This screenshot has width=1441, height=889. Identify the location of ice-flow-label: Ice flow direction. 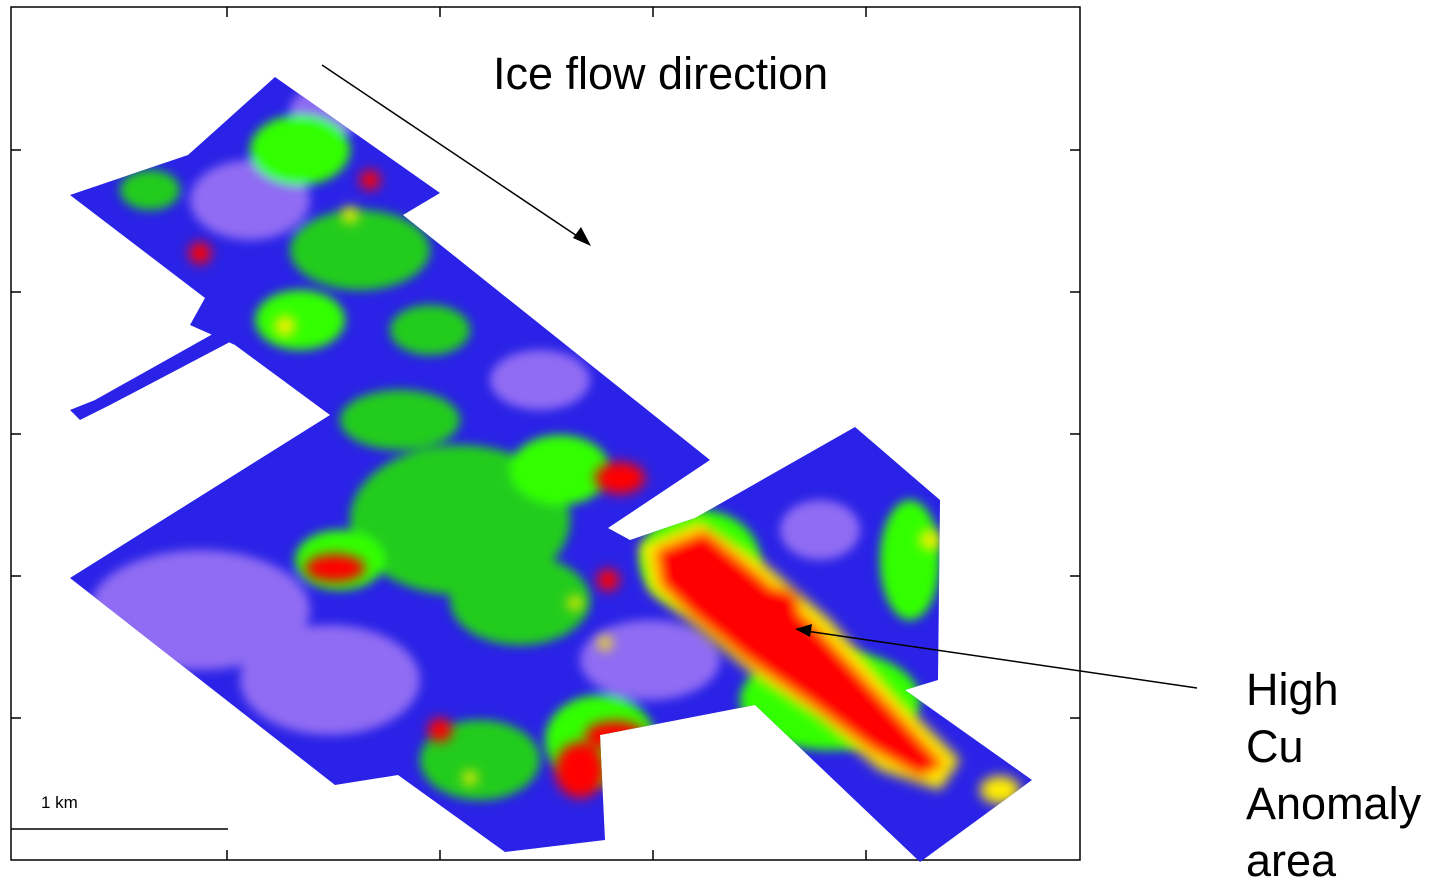
(661, 73).